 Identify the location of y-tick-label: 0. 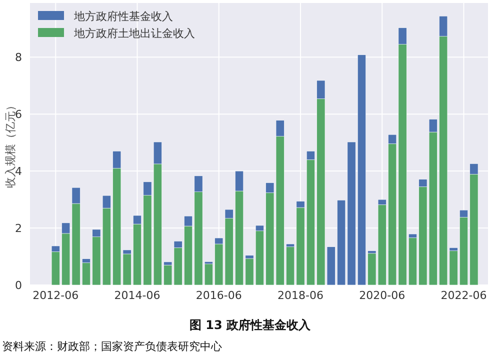
(18, 285).